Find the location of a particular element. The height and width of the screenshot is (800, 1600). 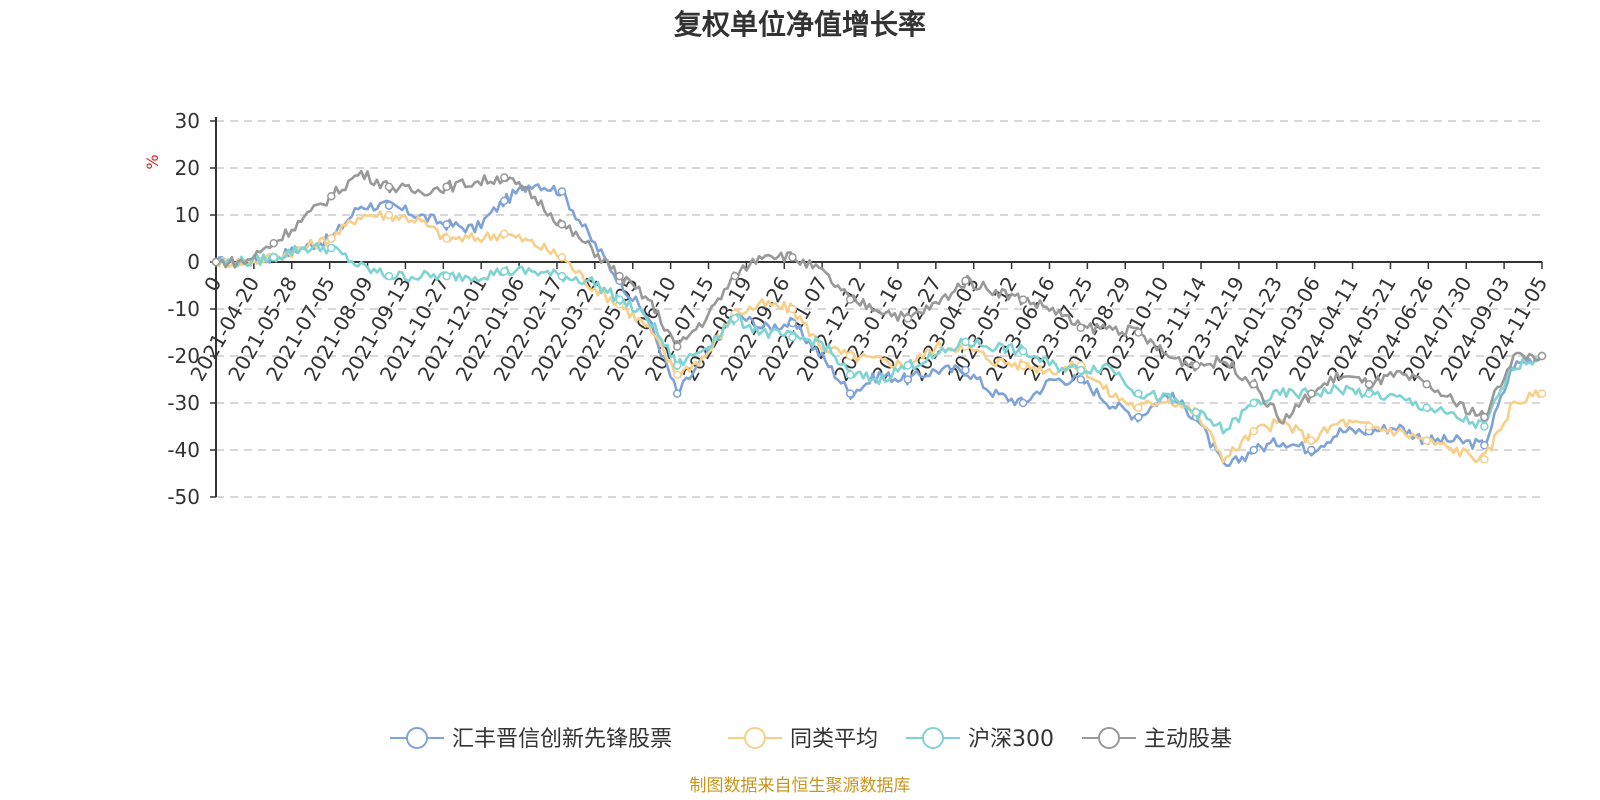

y-tick-label: -10 is located at coordinates (183, 309).